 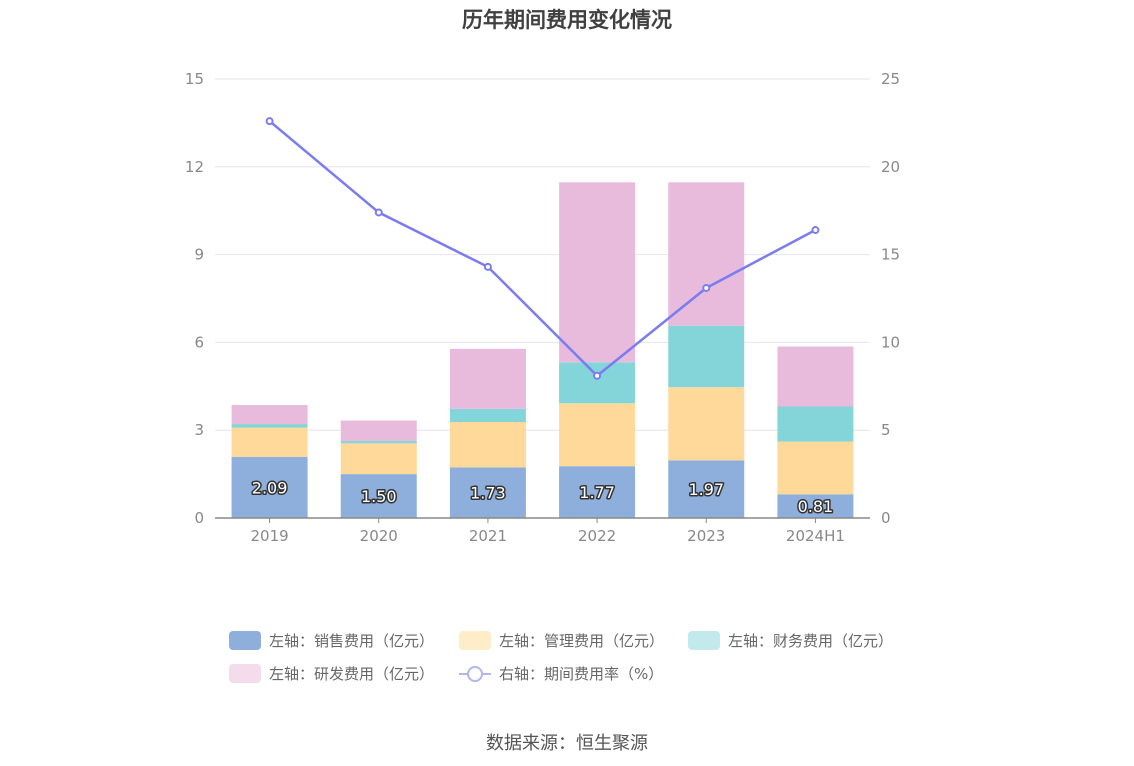 What do you see at coordinates (245, 673) in the screenshot?
I see `legend-swatch-rnd` at bounding box center [245, 673].